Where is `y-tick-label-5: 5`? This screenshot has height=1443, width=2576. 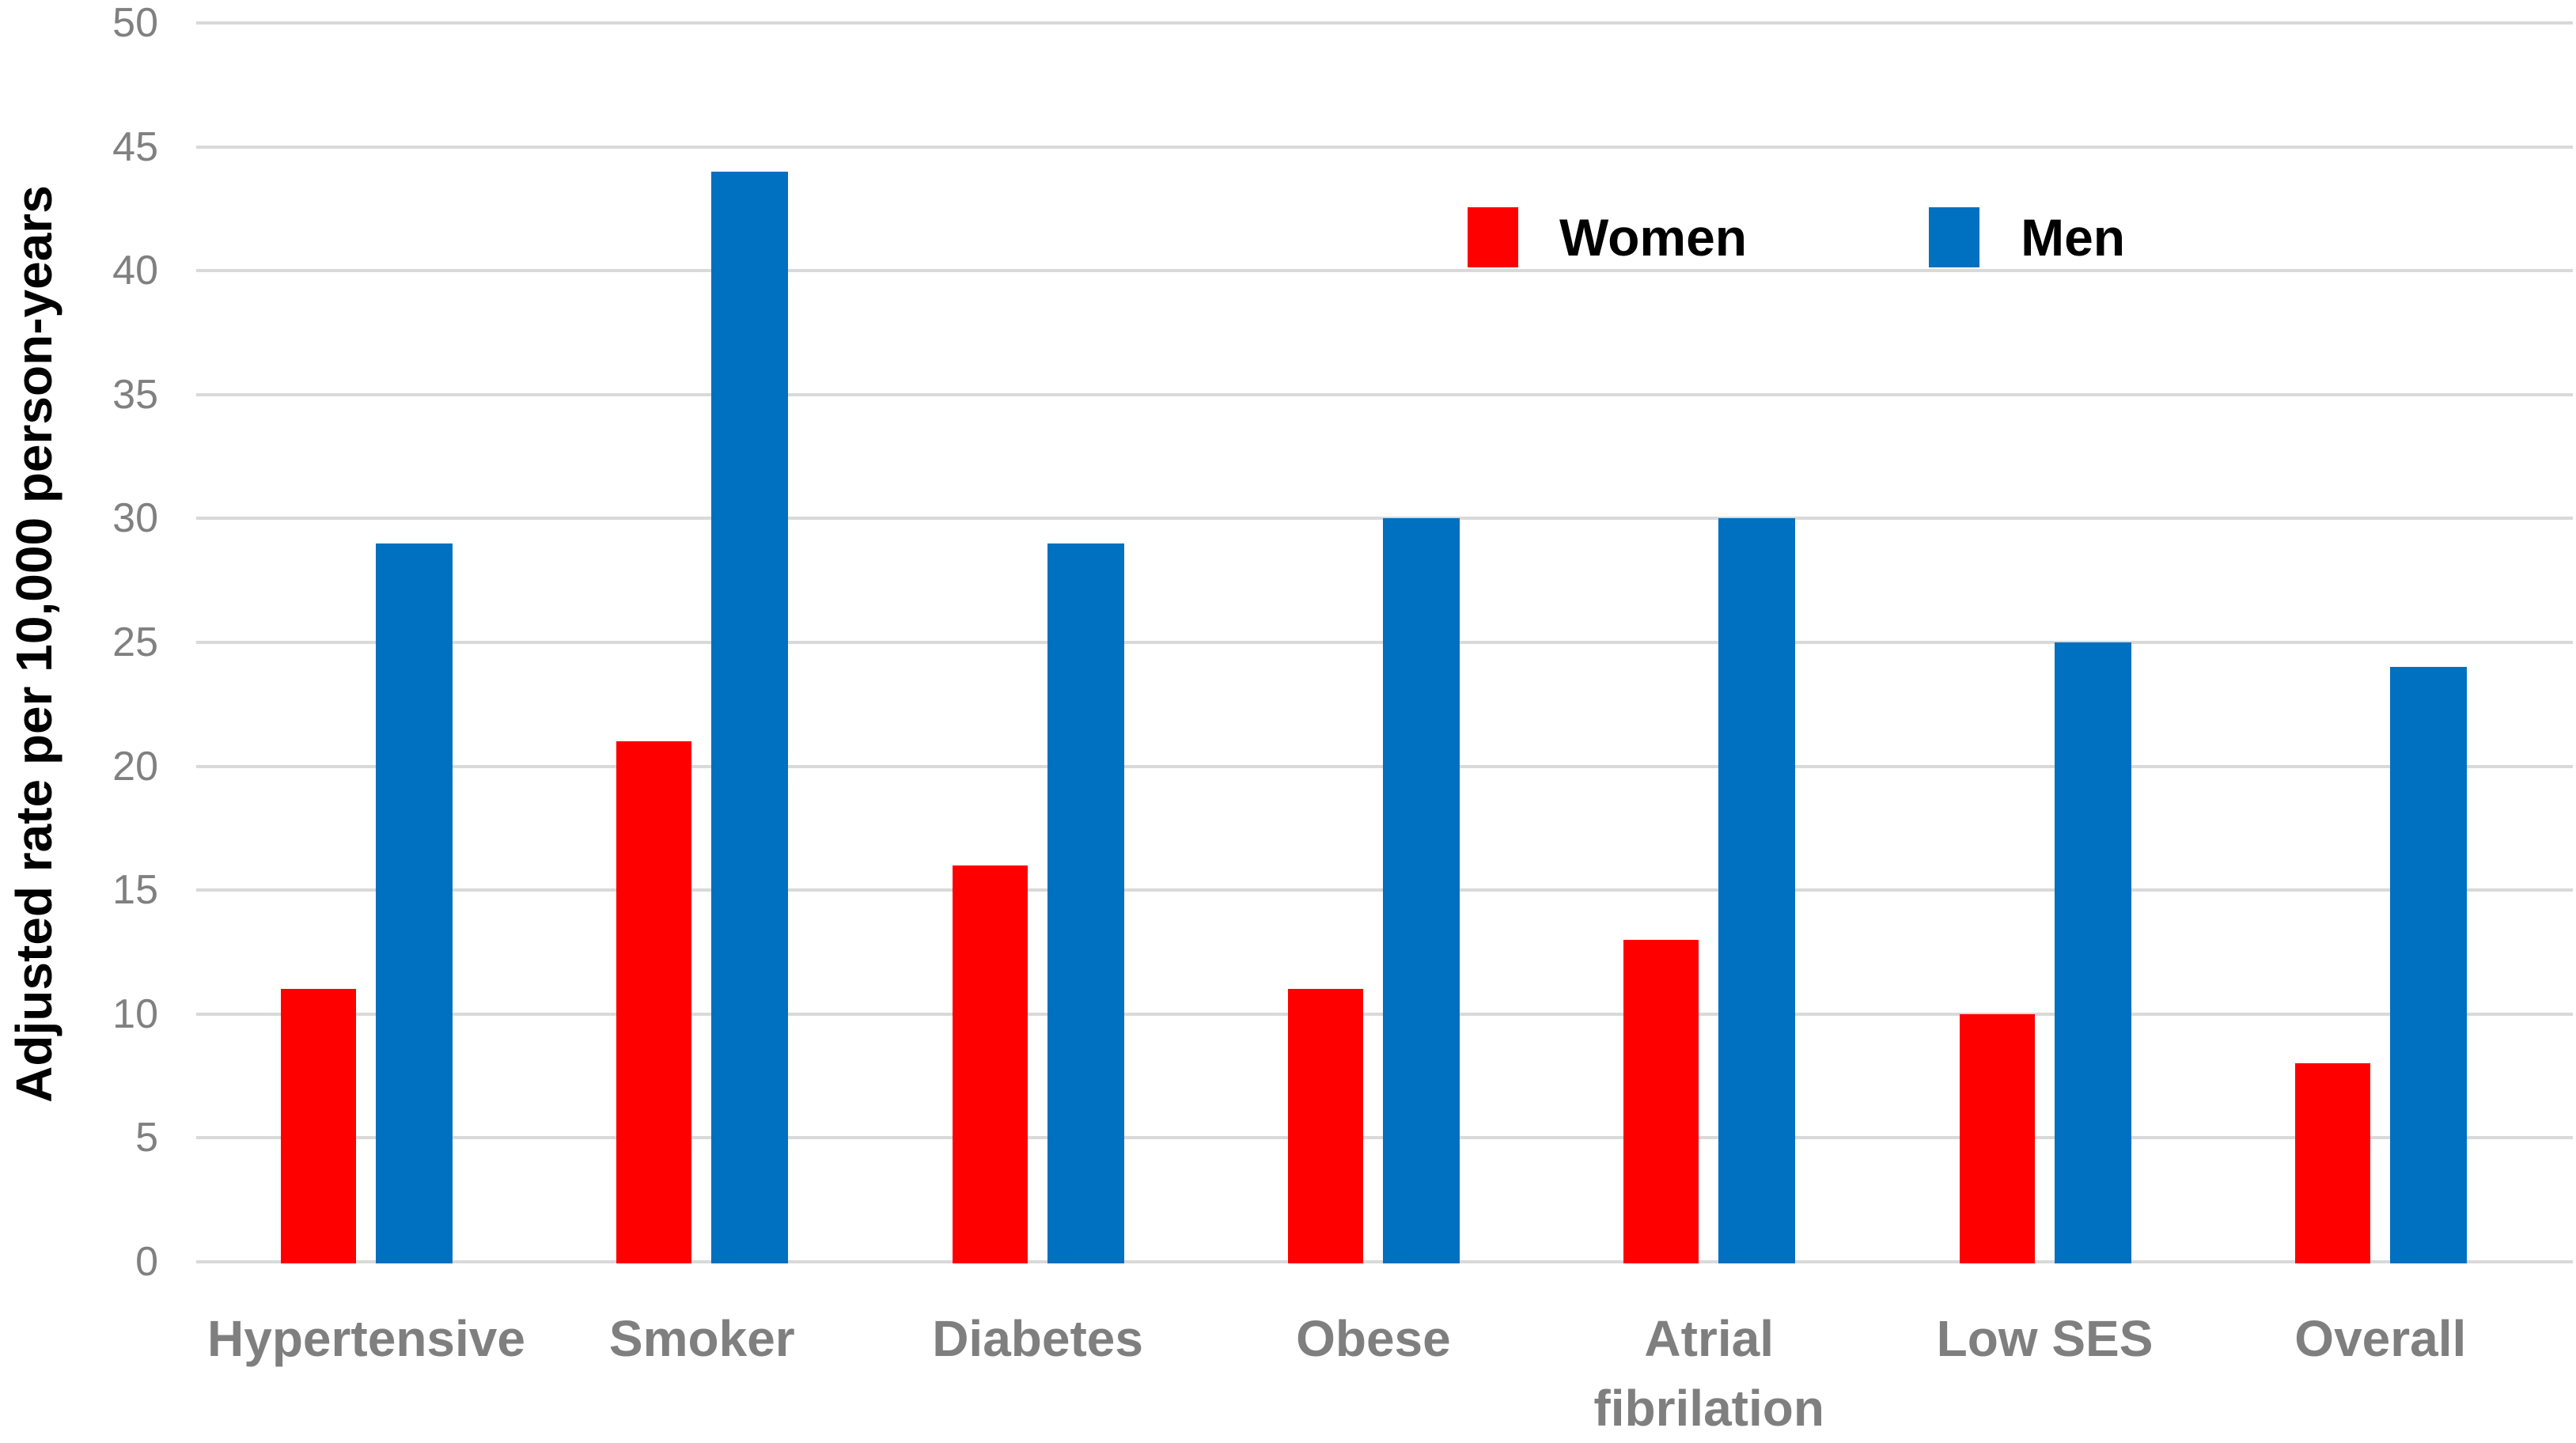
y-tick-label-5: 5 is located at coordinates (146, 1138).